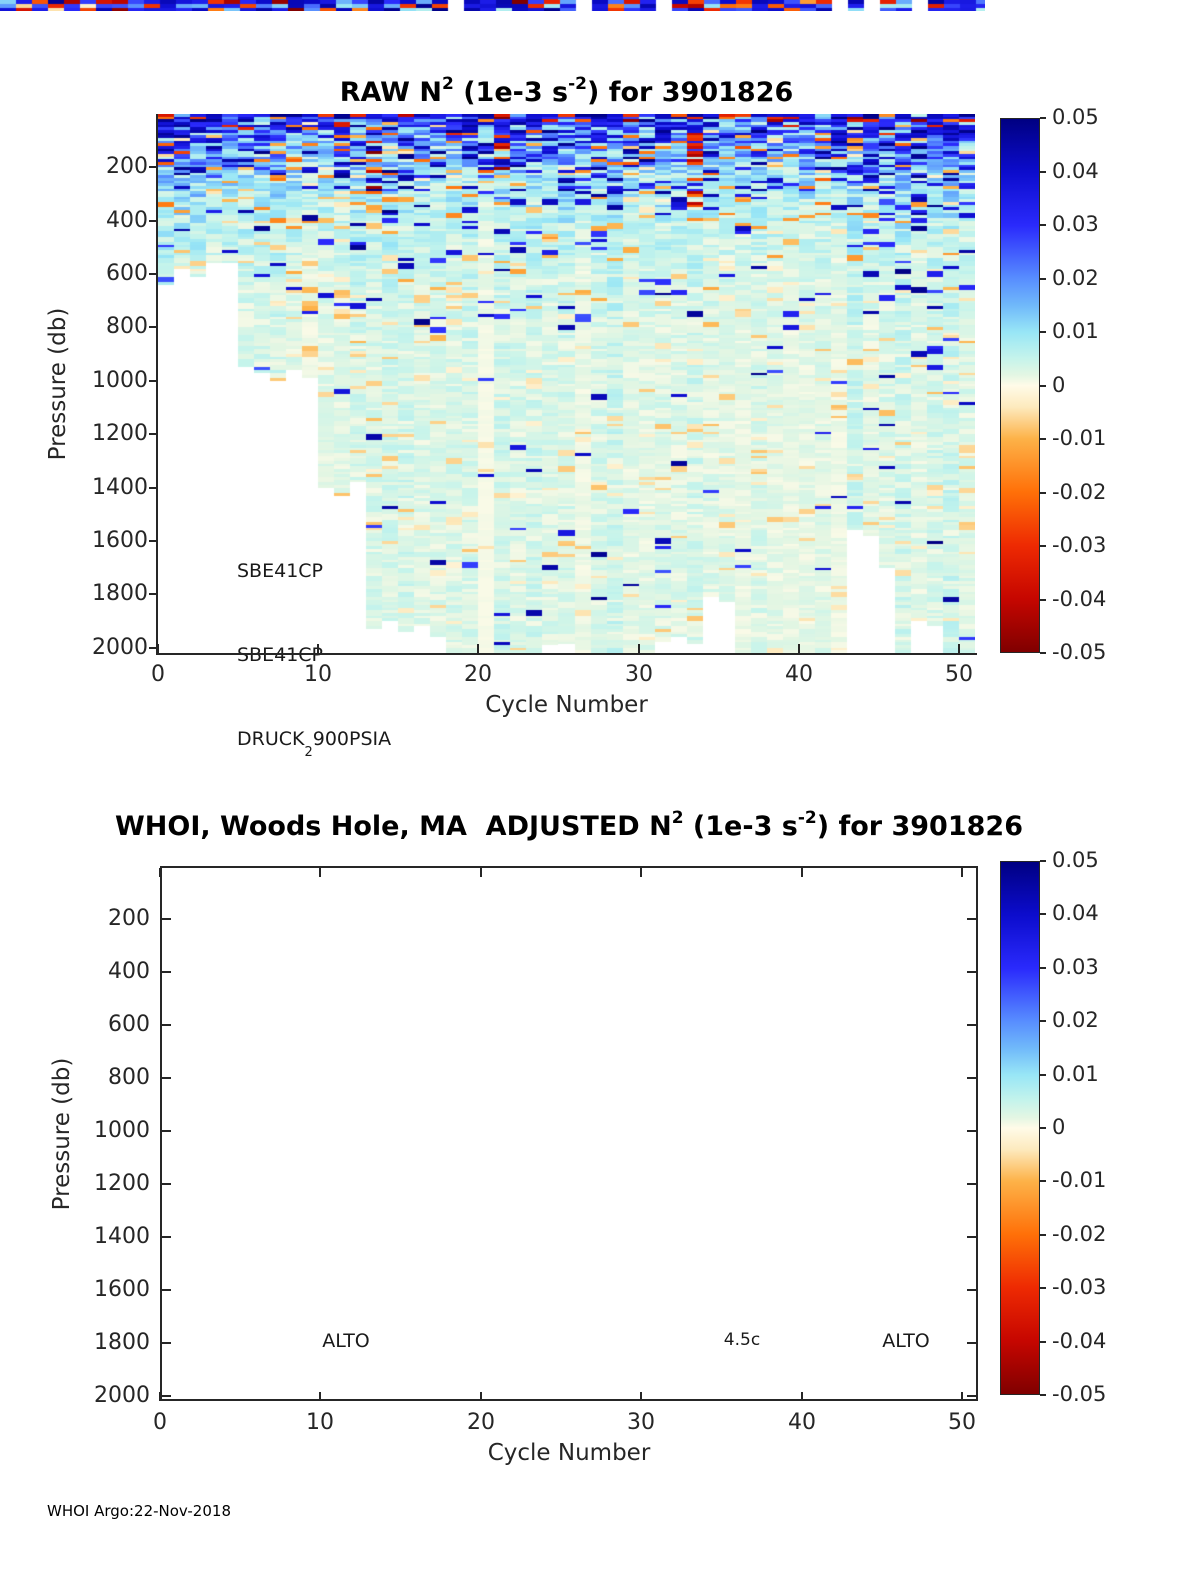 The width and height of the screenshot is (1200, 1575). Describe the element at coordinates (807, 818) in the screenshot. I see `title-superscript: -2` at that location.